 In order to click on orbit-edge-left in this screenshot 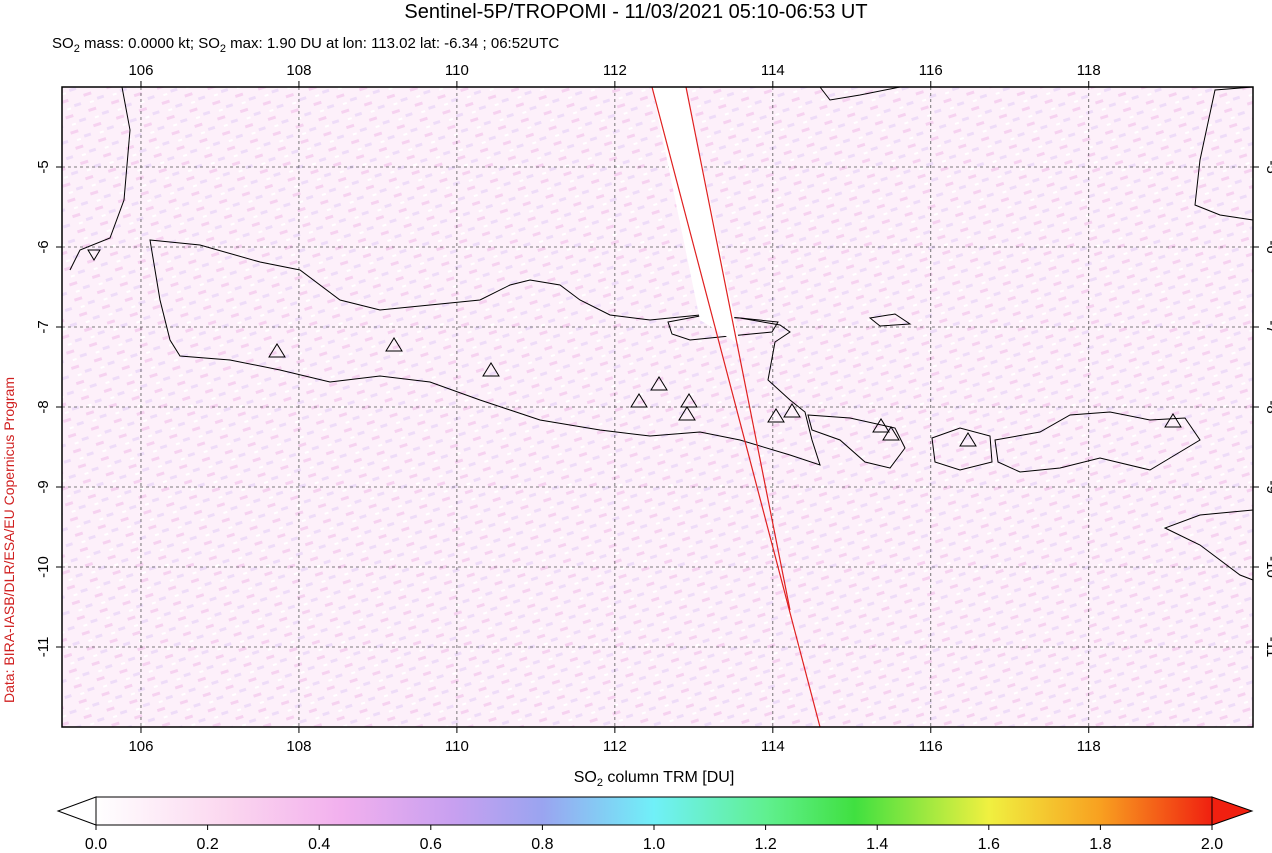, I will do `click(736, 407)`.